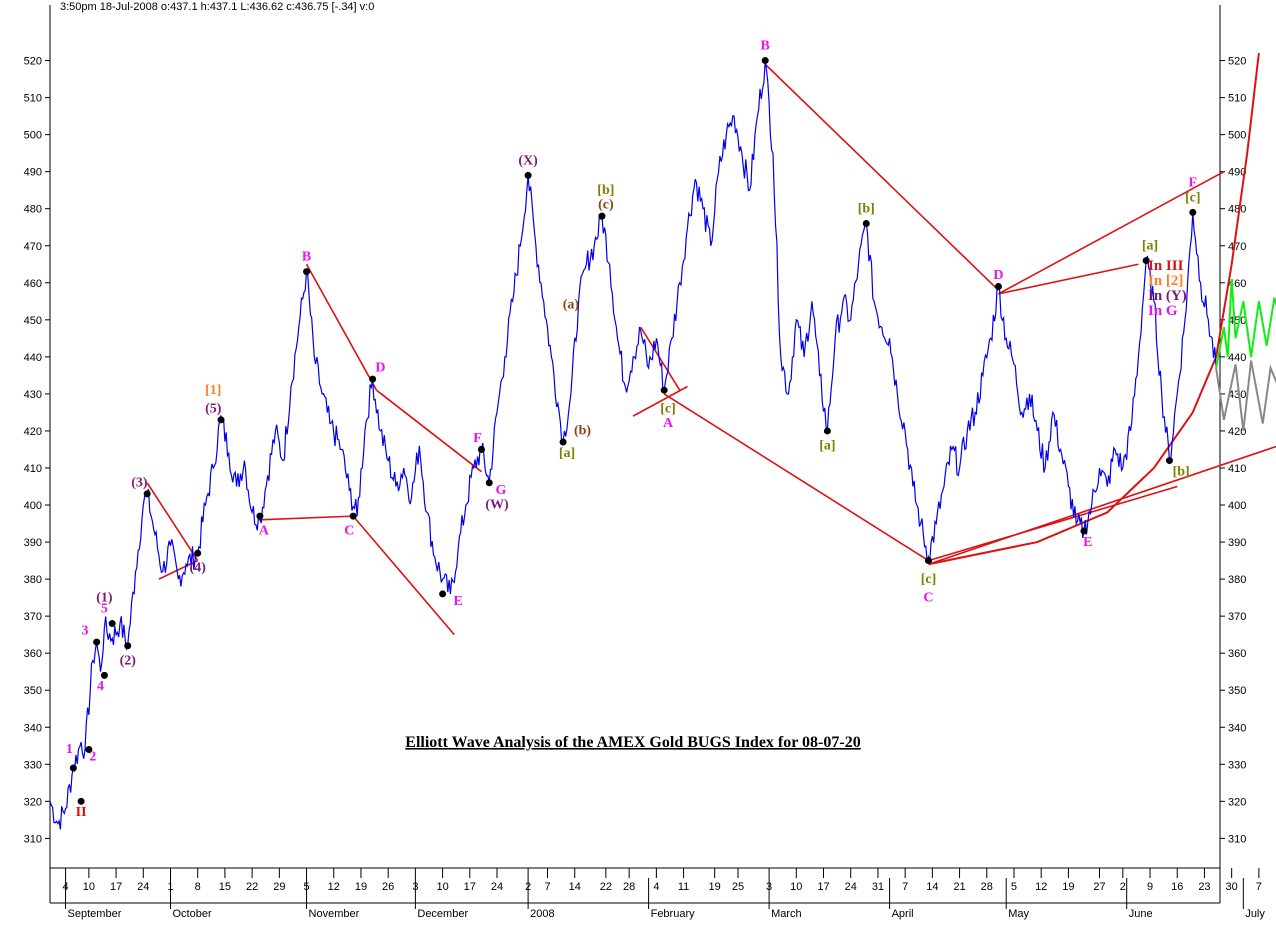 The width and height of the screenshot is (1276, 932). I want to click on wave-label: 1, so click(69, 749).